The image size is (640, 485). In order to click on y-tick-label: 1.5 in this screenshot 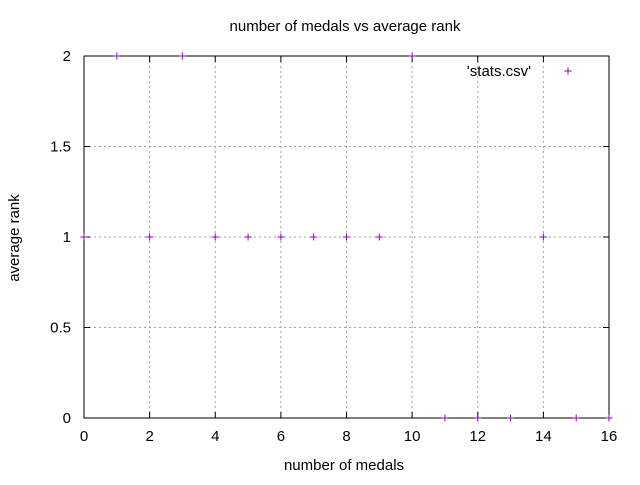, I will do `click(60, 147)`.